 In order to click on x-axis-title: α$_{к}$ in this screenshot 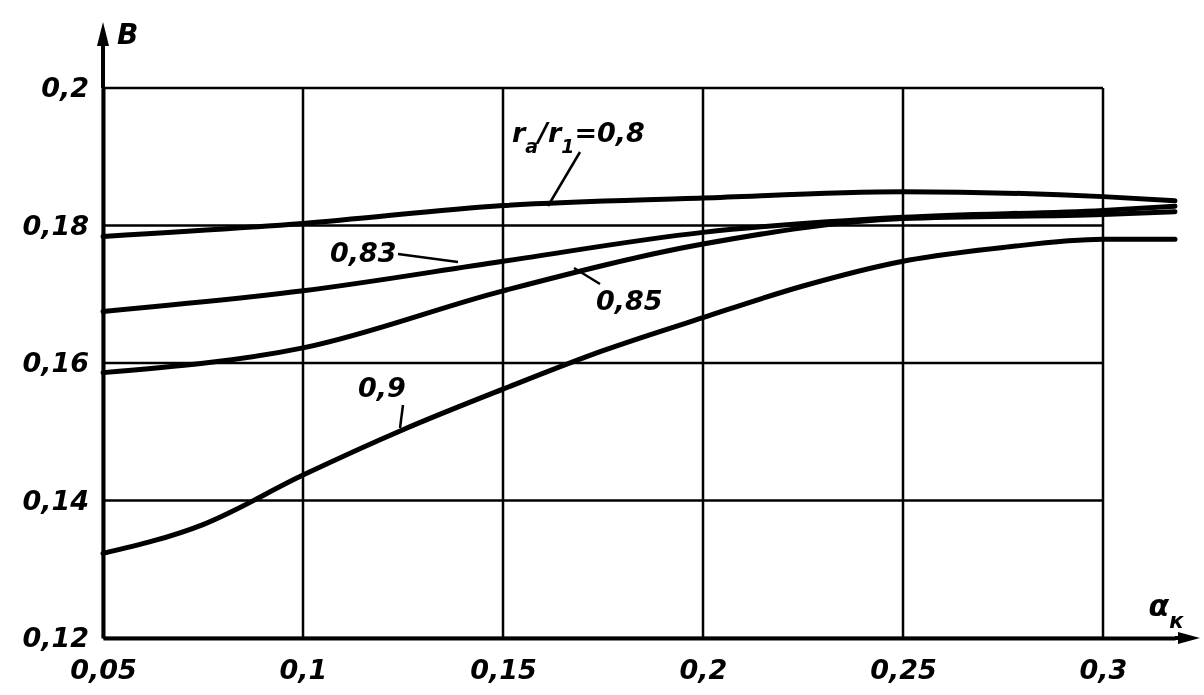, I will do `click(1166, 610)`.